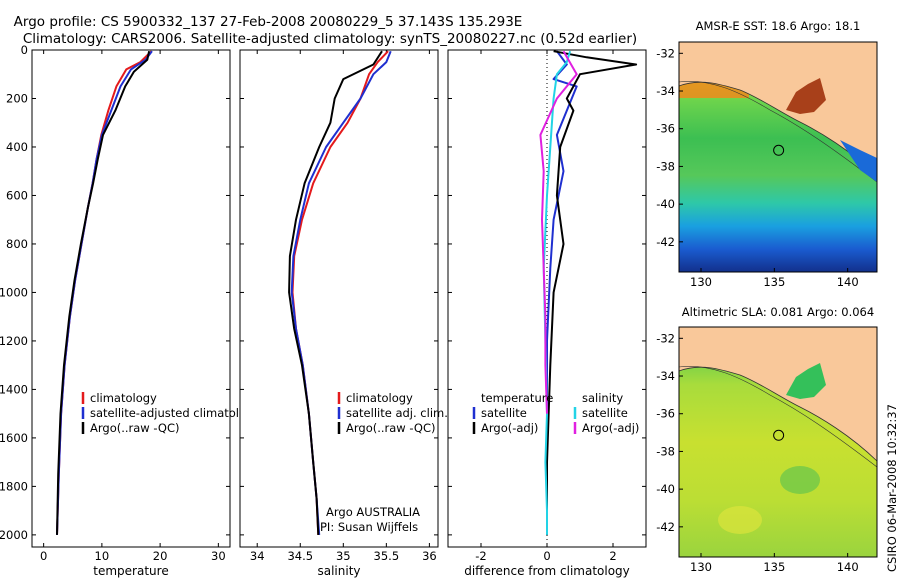 Image resolution: width=900 pixels, height=580 pixels. I want to click on depth-tick-label: 1400, so click(14, 389).